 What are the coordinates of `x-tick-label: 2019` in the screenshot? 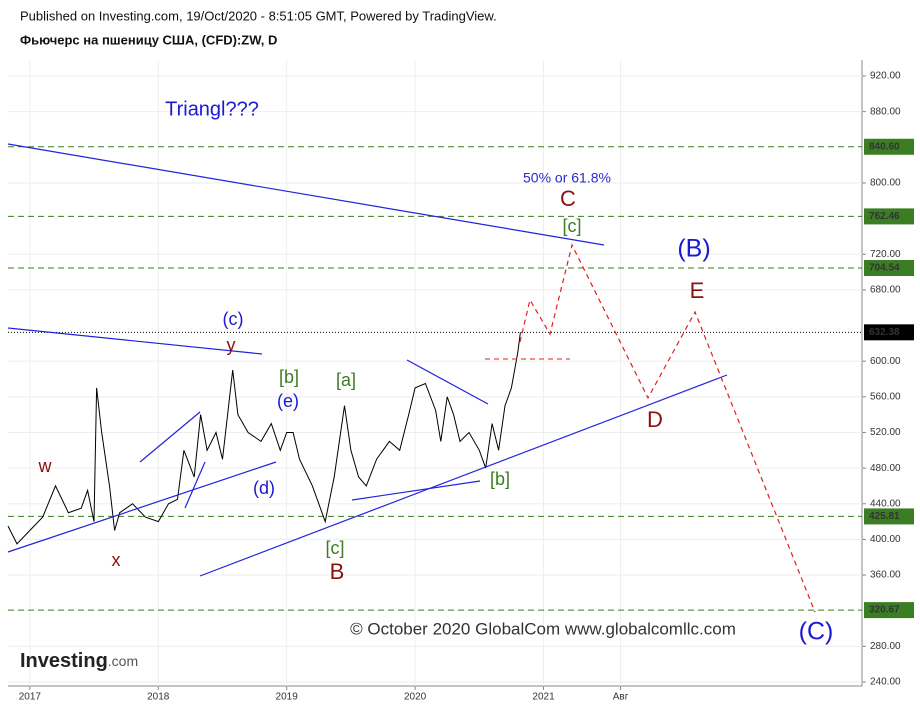 It's located at (287, 697).